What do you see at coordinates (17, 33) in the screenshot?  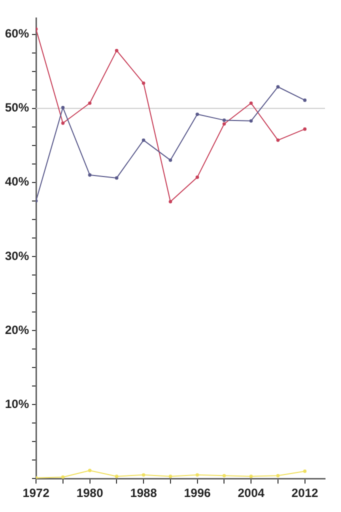 I see `y-tick-label: 60%` at bounding box center [17, 33].